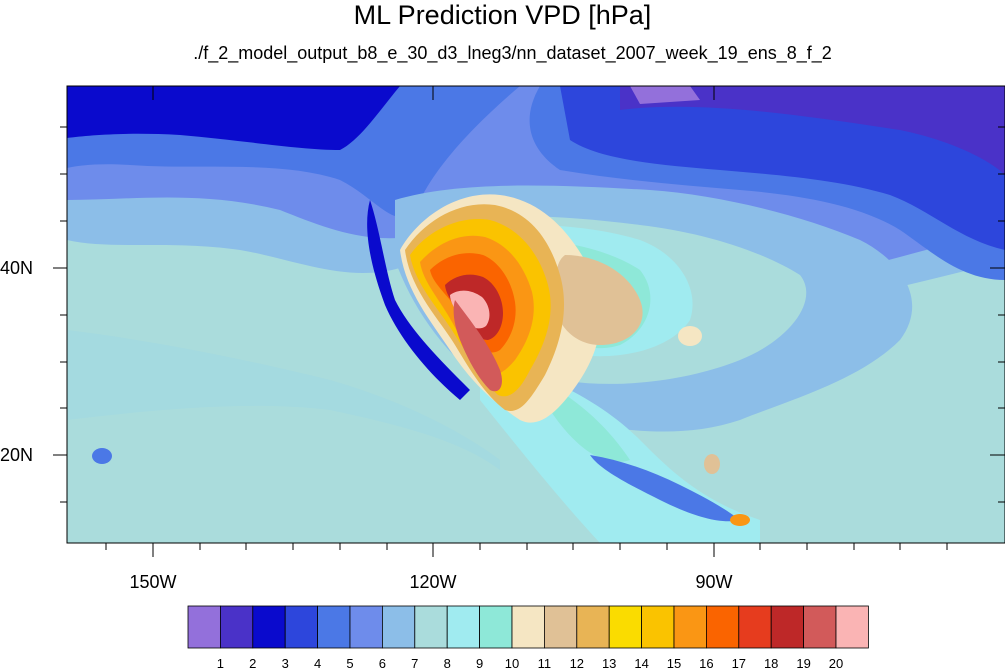 The width and height of the screenshot is (1005, 672). What do you see at coordinates (714, 582) in the screenshot?
I see `lon-label-90w: 90W` at bounding box center [714, 582].